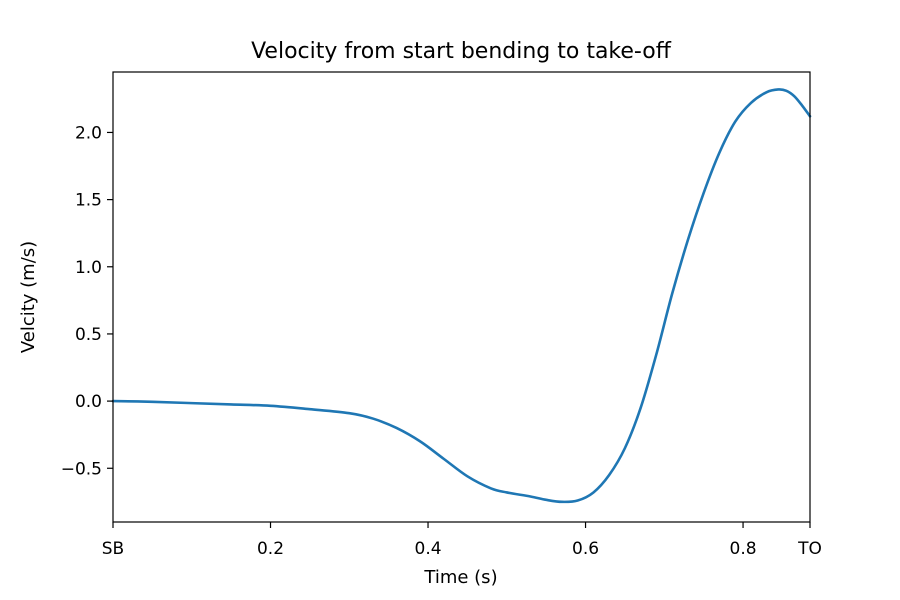 The width and height of the screenshot is (900, 600). Describe the element at coordinates (428, 549) in the screenshot. I see `x-tick-label: 0.4` at that location.